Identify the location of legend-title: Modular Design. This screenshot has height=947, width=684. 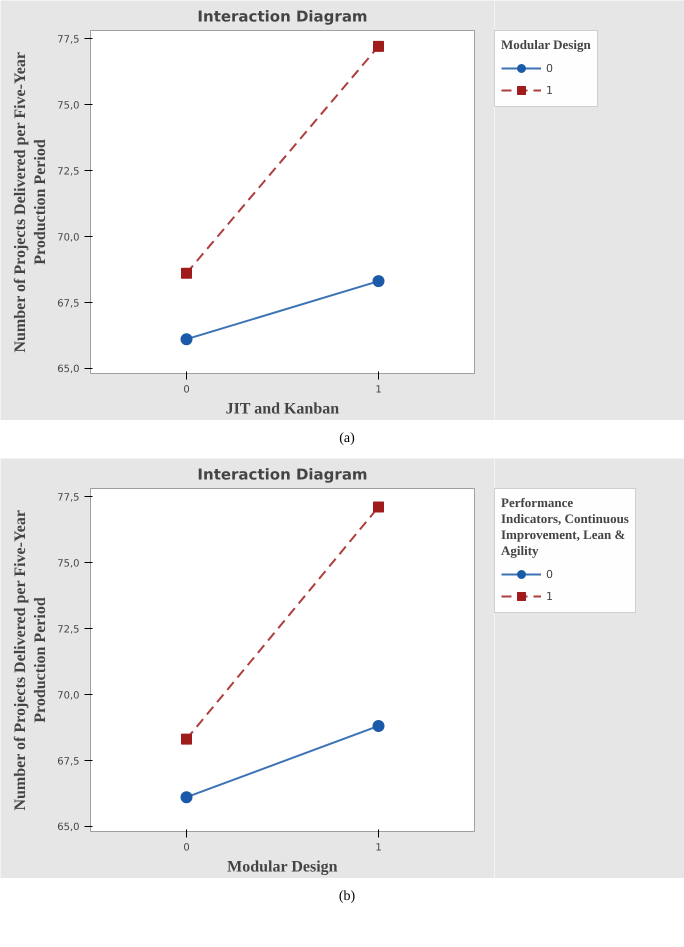
(546, 45).